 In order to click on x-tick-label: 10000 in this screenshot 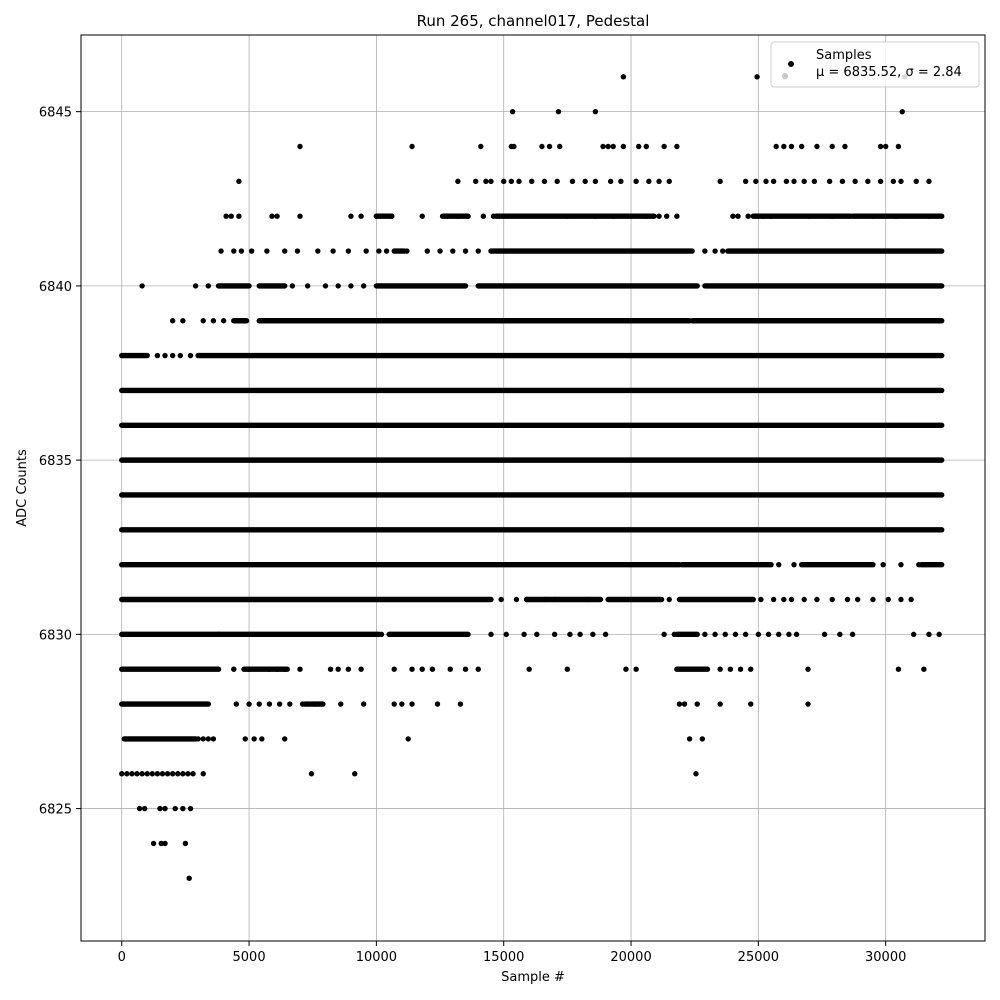, I will do `click(376, 957)`.